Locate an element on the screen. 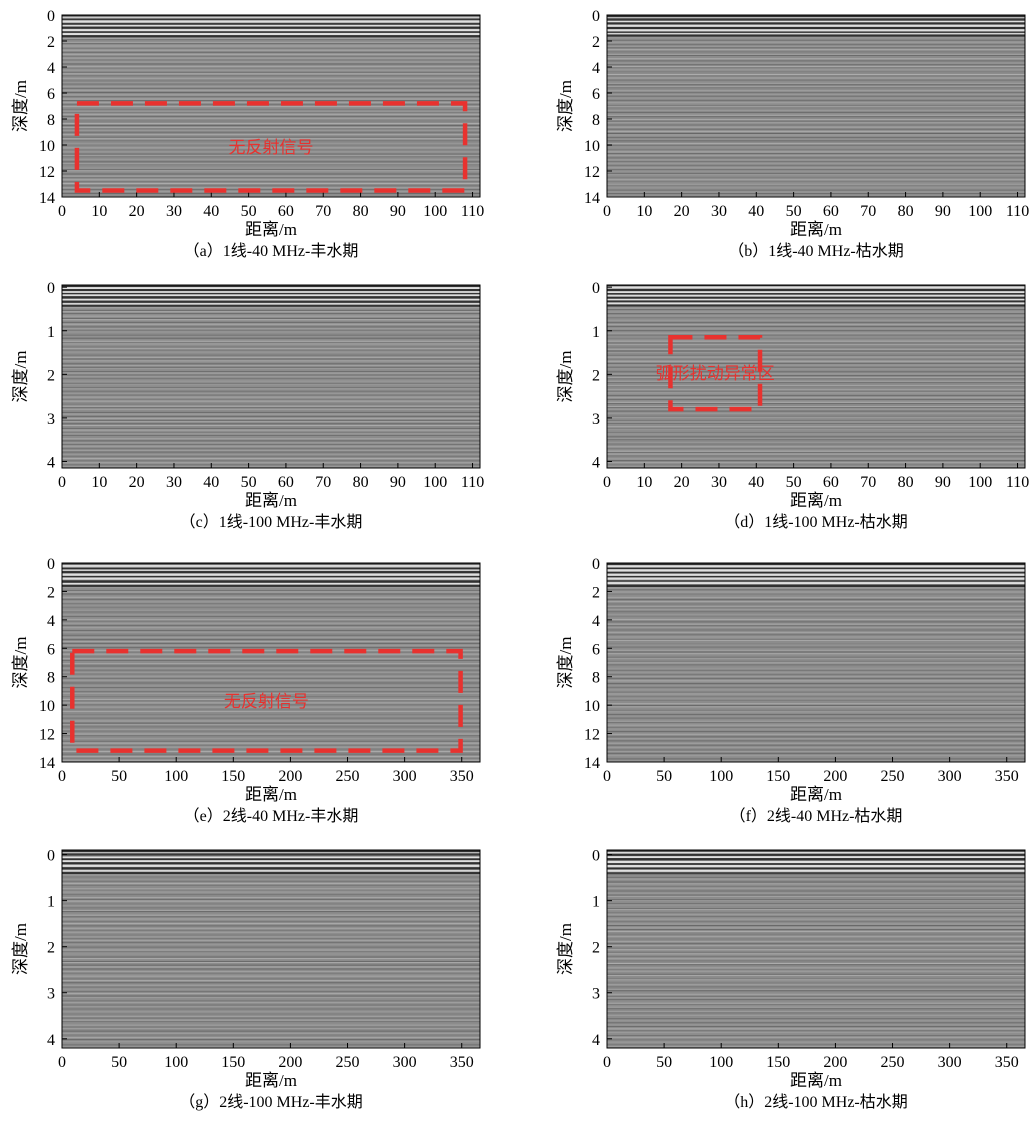 This screenshot has height=1139, width=1033. annotation-text: 弧形扰动异常区 is located at coordinates (715, 373).